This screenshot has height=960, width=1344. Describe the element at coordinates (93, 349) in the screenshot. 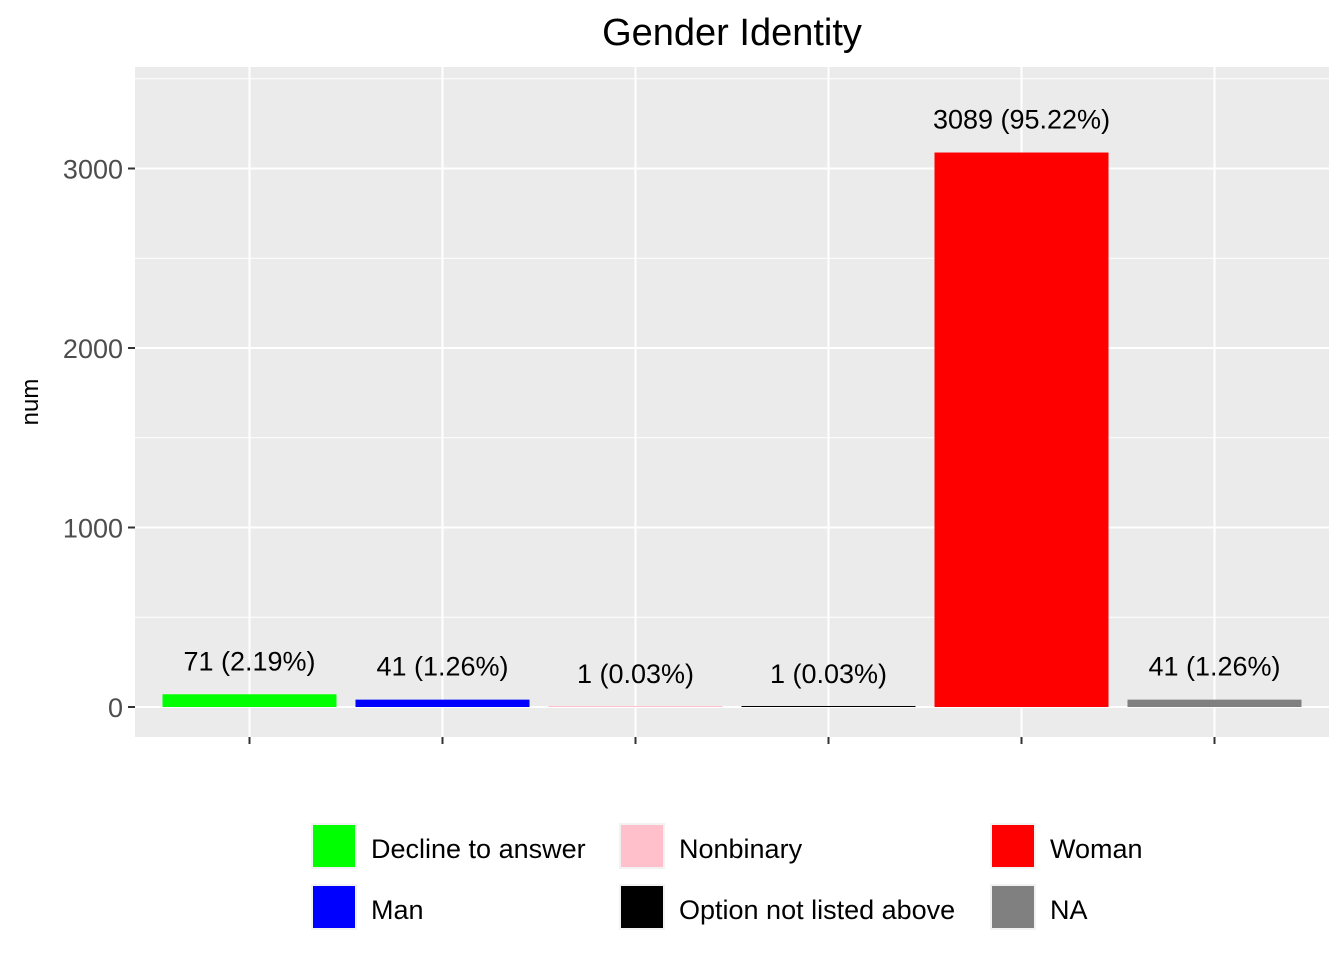

I see `y-tick-label: 2000` at that location.